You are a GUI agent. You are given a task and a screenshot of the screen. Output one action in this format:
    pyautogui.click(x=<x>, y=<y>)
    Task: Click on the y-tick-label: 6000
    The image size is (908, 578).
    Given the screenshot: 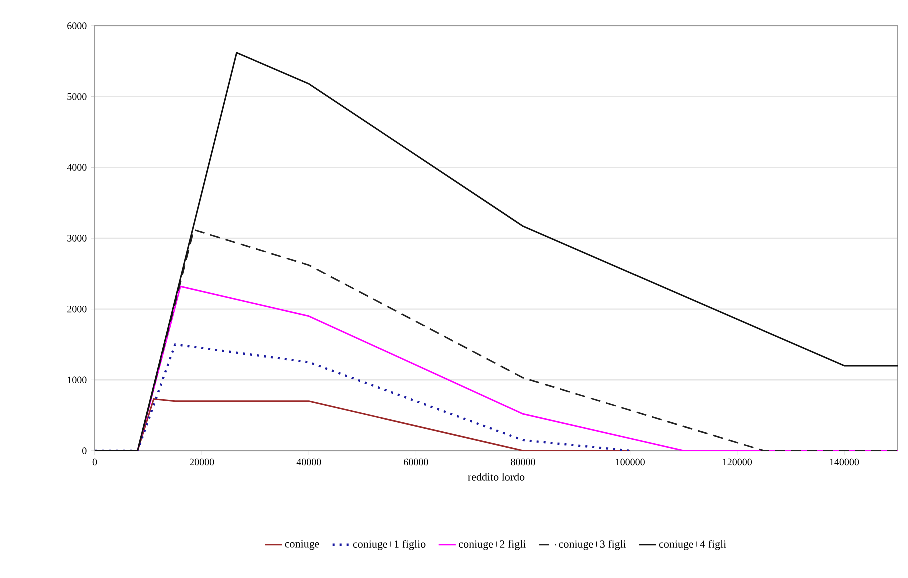 What is the action you would take?
    pyautogui.click(x=77, y=26)
    